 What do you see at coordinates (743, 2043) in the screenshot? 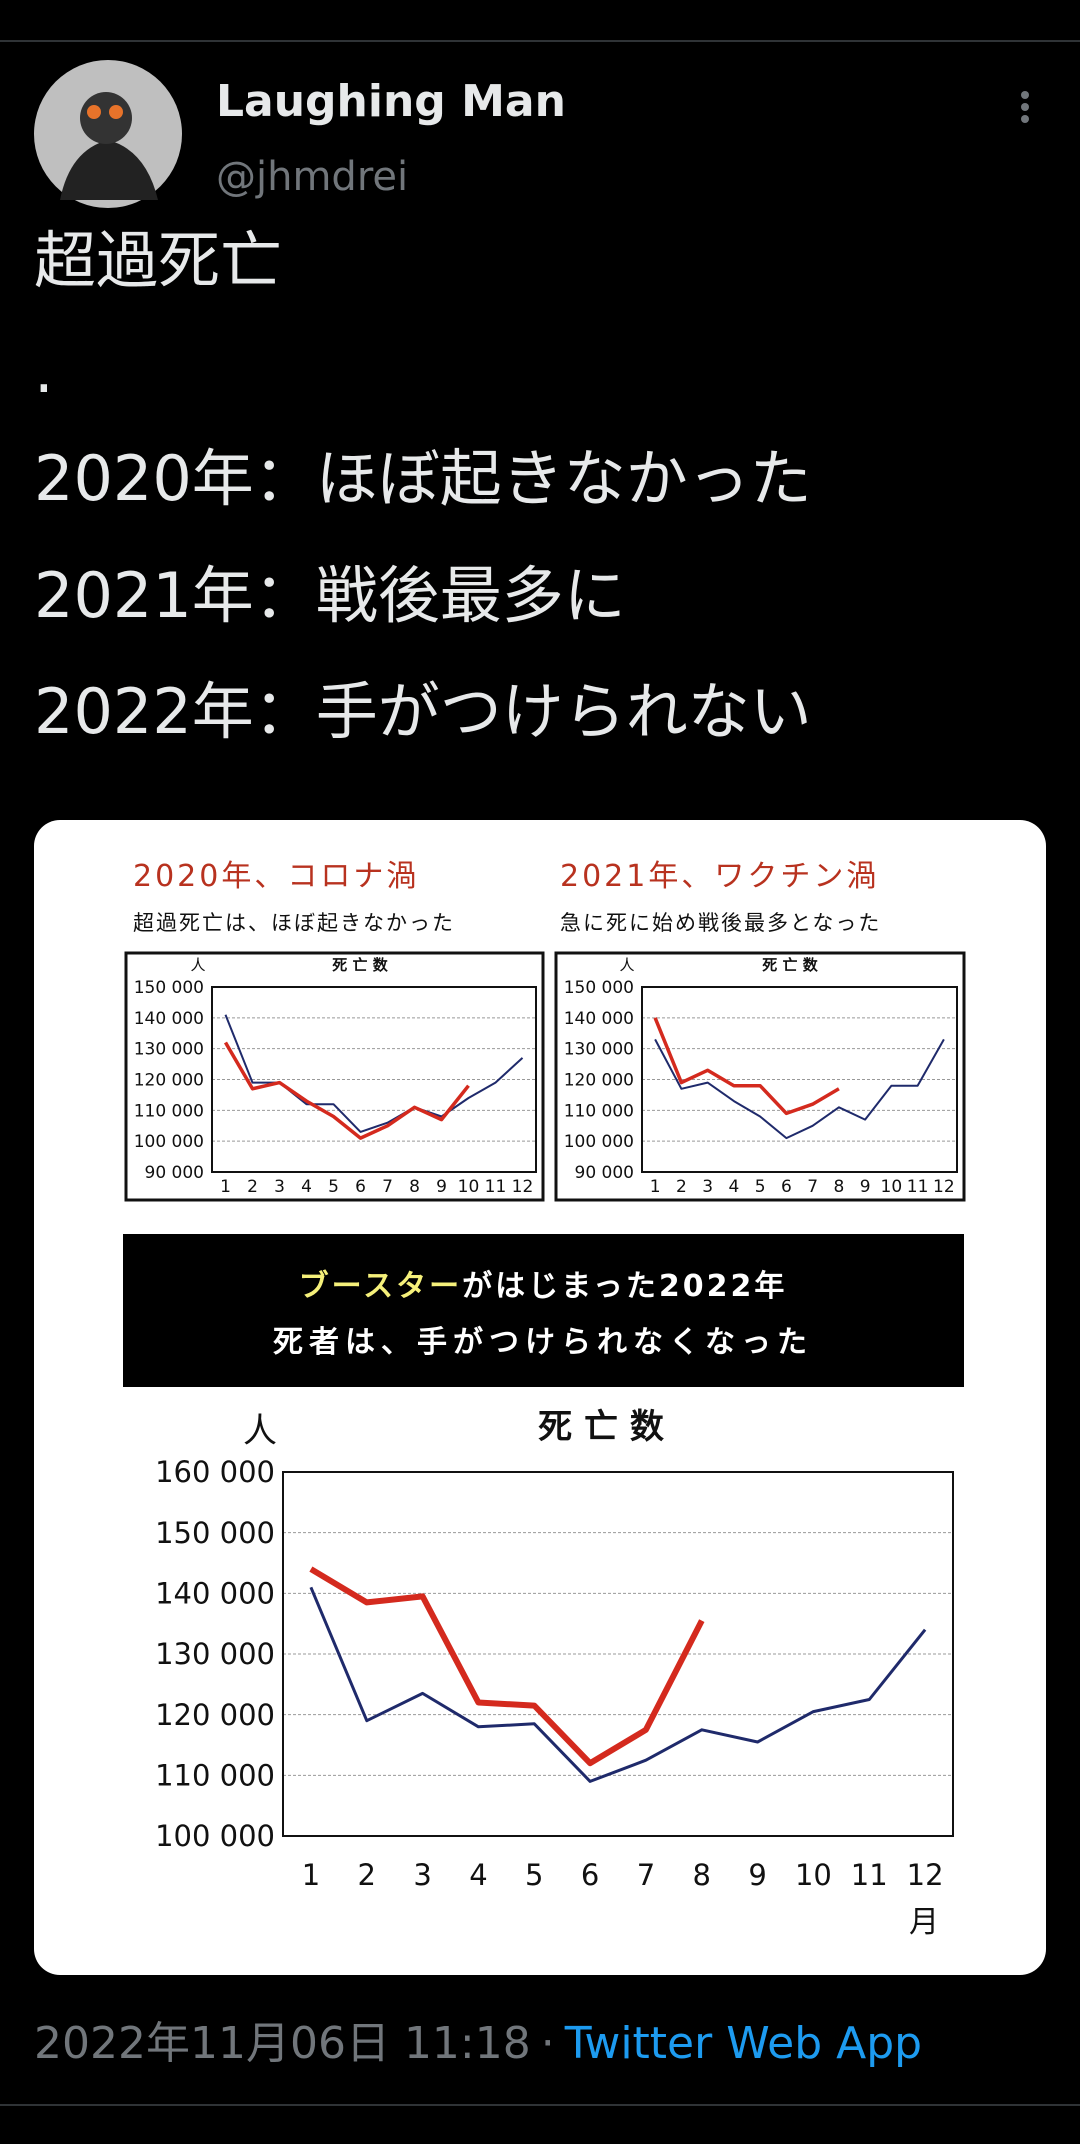
I see `source: Twitter Web App` at bounding box center [743, 2043].